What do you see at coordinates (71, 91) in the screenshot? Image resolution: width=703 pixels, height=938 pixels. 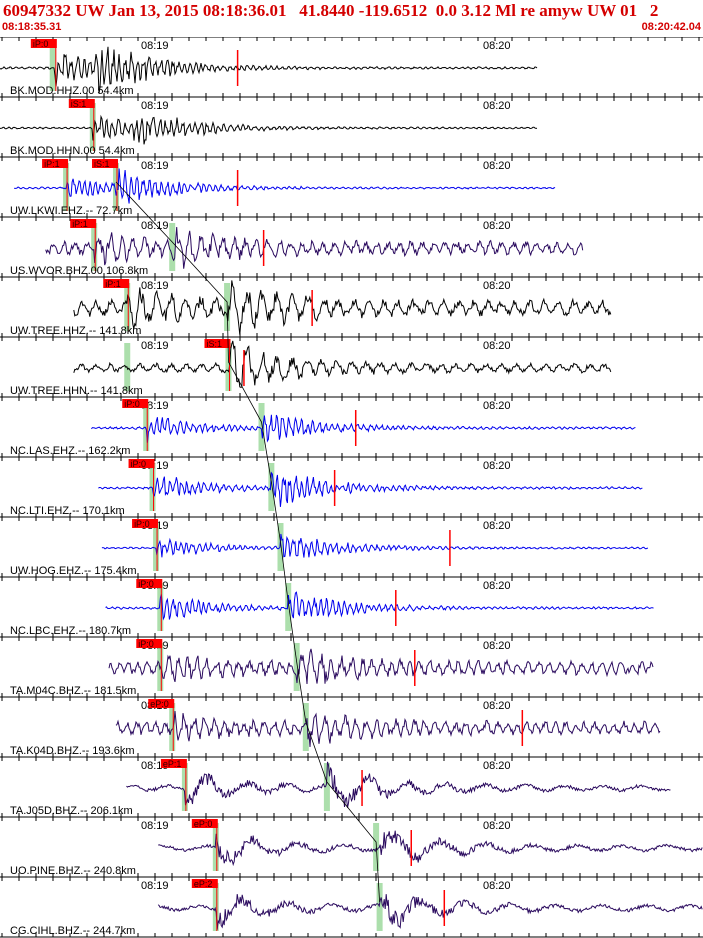 I see `station-label: BK.MOD.HHZ.00 54.4km` at bounding box center [71, 91].